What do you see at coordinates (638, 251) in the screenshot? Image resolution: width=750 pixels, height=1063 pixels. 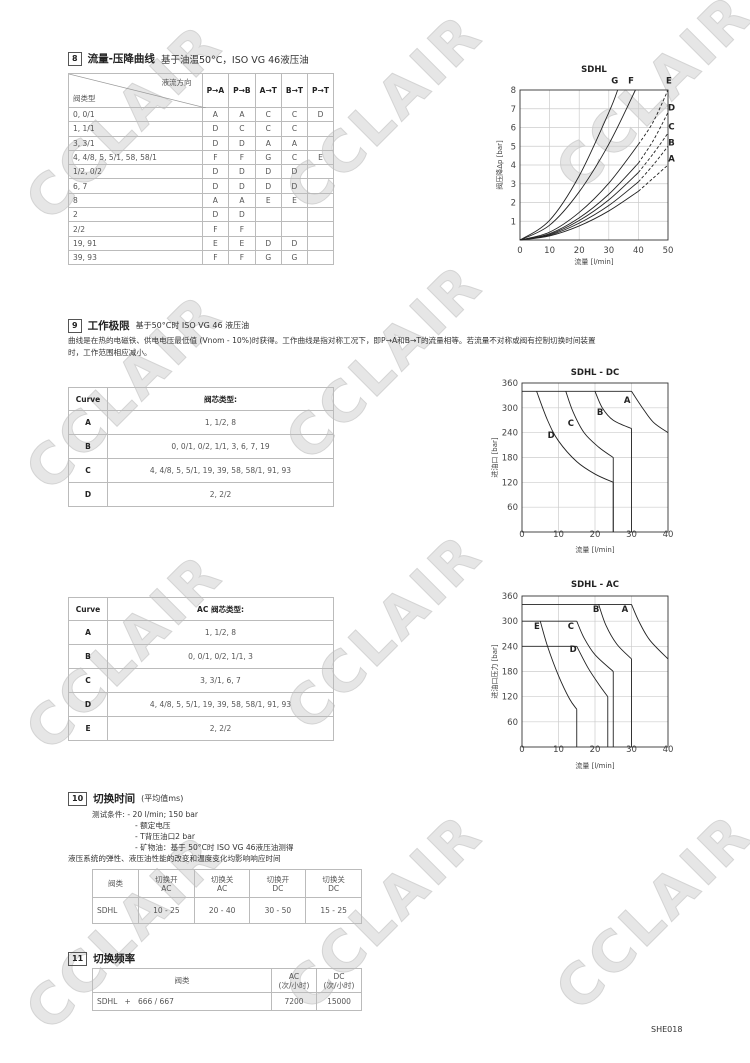 I see `x-tick-label: 40` at bounding box center [638, 251].